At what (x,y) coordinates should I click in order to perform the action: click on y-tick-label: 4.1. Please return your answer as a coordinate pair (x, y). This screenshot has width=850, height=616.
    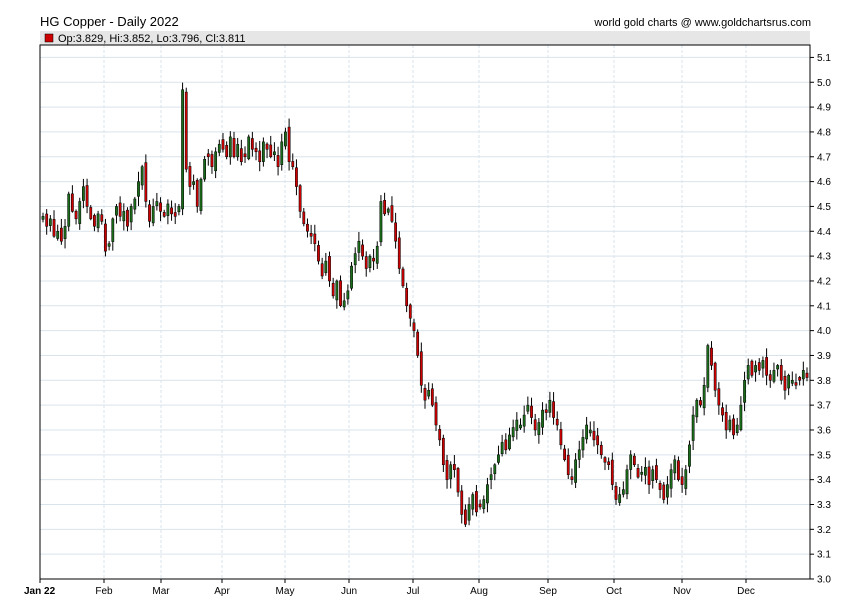
    Looking at the image, I should click on (824, 306).